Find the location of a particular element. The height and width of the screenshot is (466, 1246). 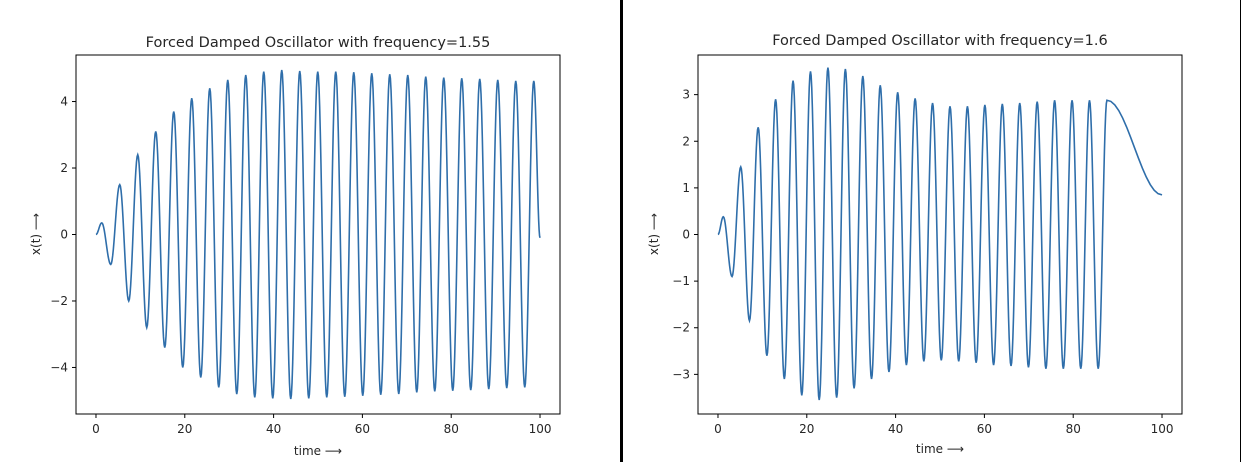

y-ticks: −4 −2 0 2 4 is located at coordinates (63, 234).